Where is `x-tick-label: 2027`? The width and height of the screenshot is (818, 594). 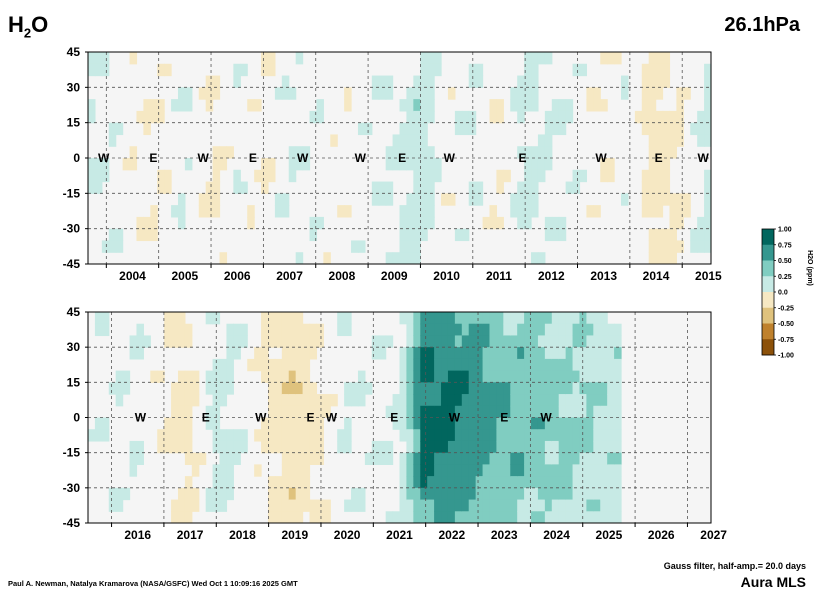 x-tick-label: 2027 is located at coordinates (713, 535).